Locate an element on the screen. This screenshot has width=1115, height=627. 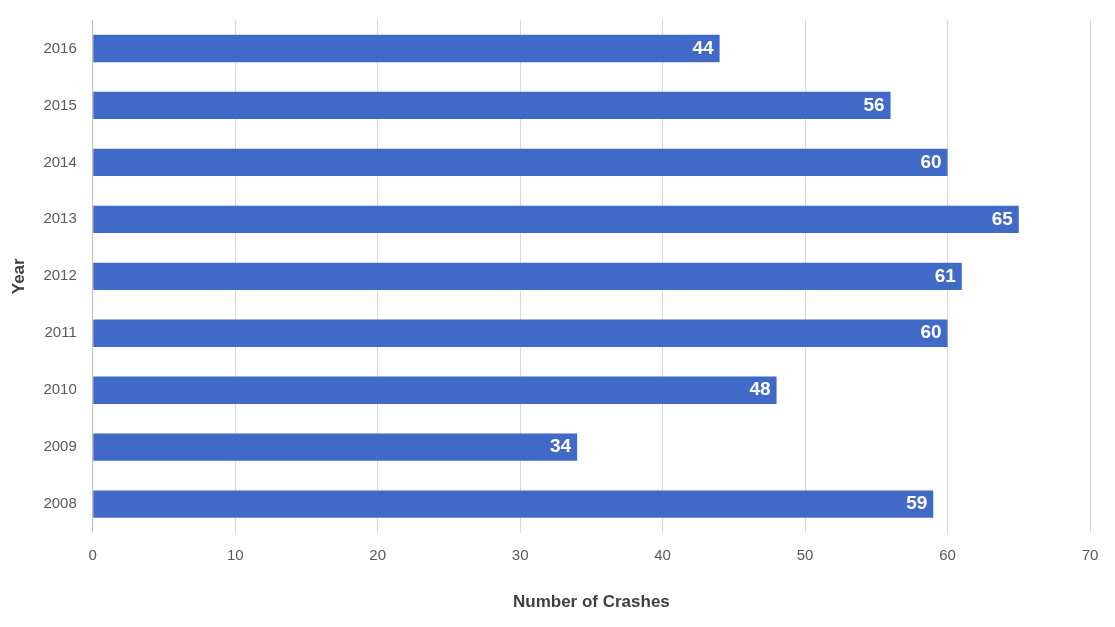
x-axis-title: Number of Crashes is located at coordinates (591, 602).